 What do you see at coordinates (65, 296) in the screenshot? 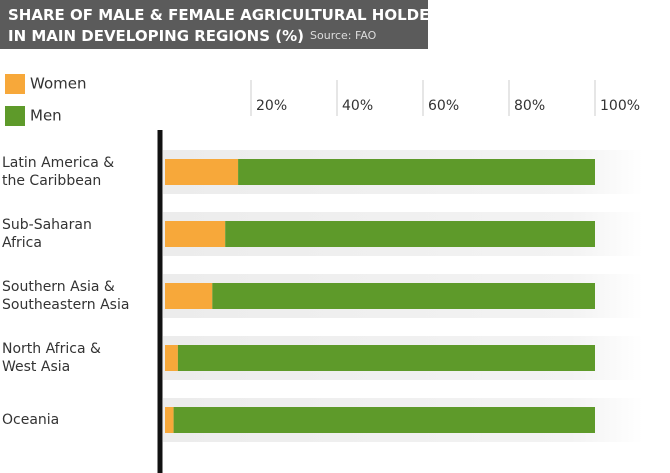
I see `category-label: Southern Asia & Southeastern Asia` at bounding box center [65, 296].